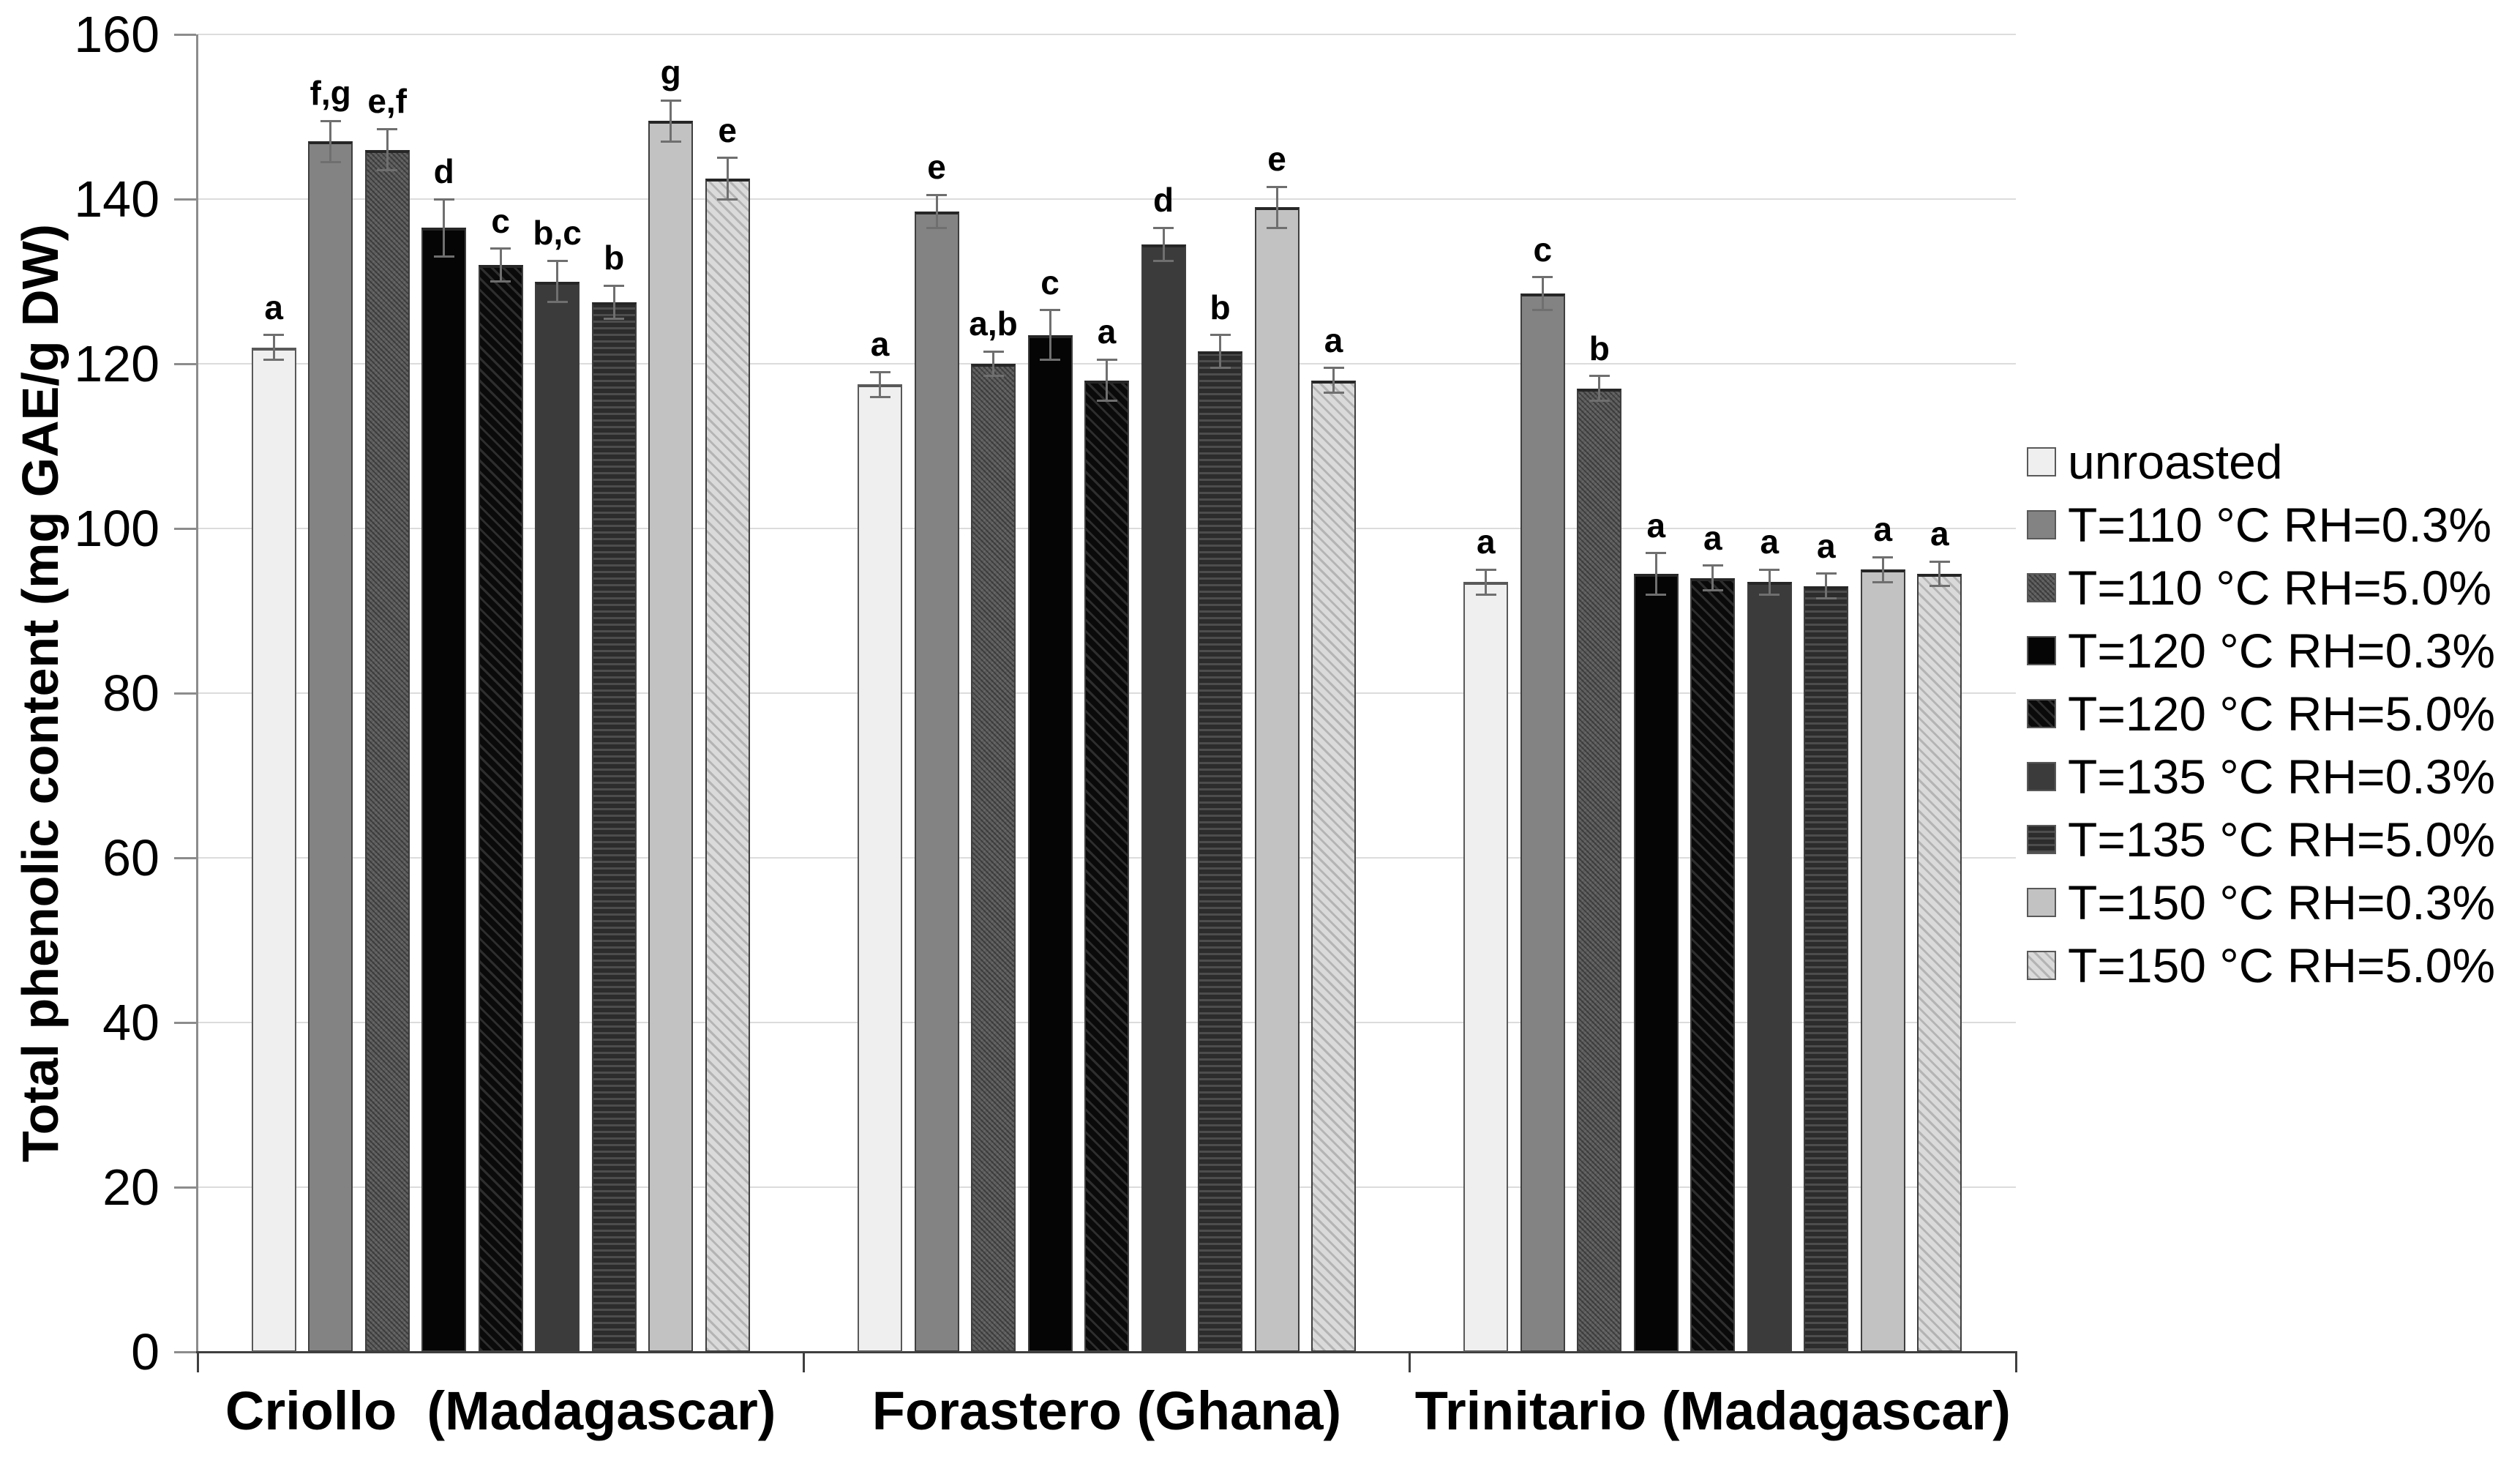  I want to click on significance-letter: a,b, so click(993, 323).